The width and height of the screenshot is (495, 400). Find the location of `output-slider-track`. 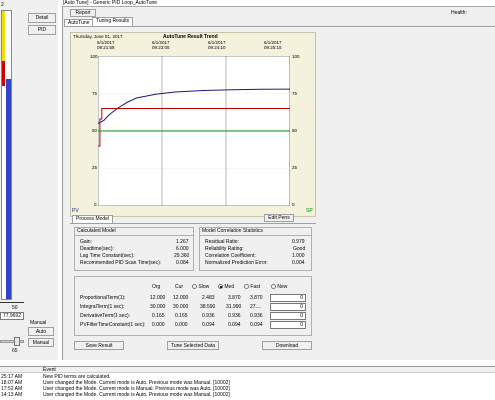

output-slider-track is located at coordinates (12, 341).